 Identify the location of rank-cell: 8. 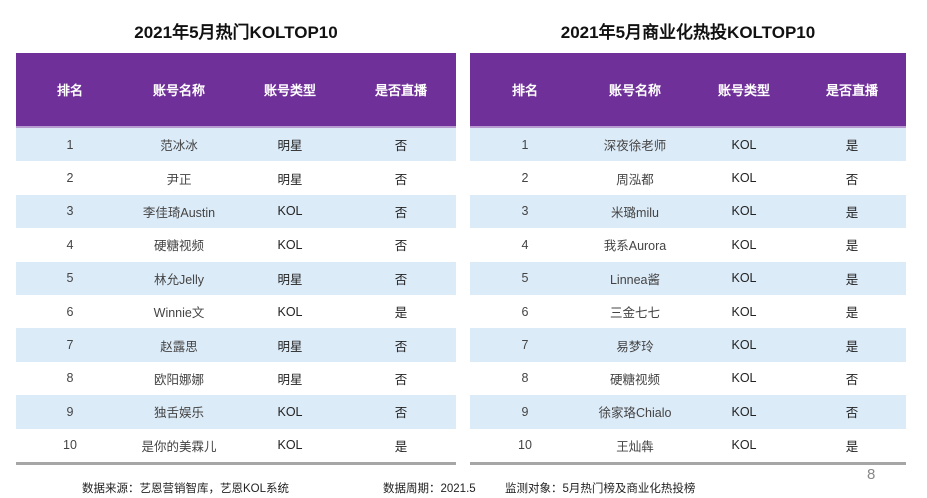
(525, 378).